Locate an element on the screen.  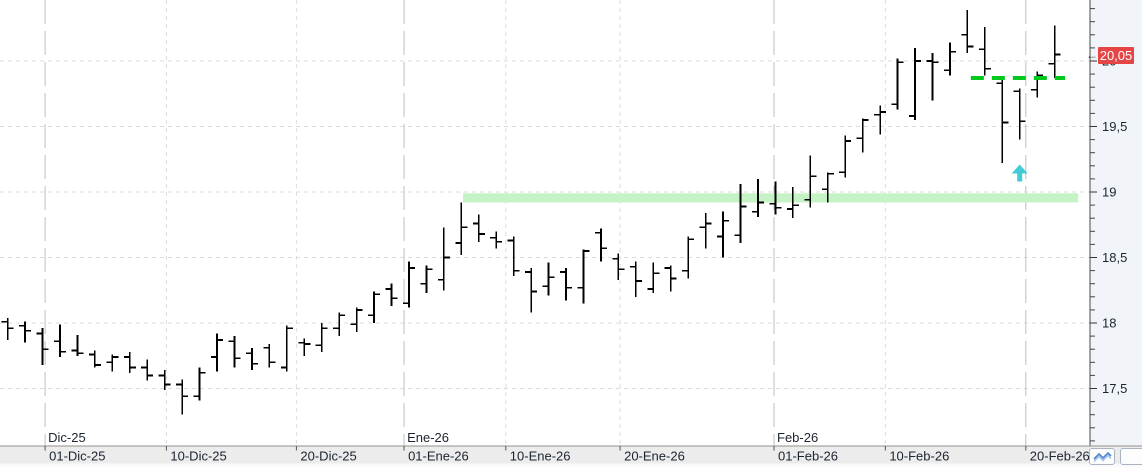
y-axis-label: 17,5 is located at coordinates (1114, 388).